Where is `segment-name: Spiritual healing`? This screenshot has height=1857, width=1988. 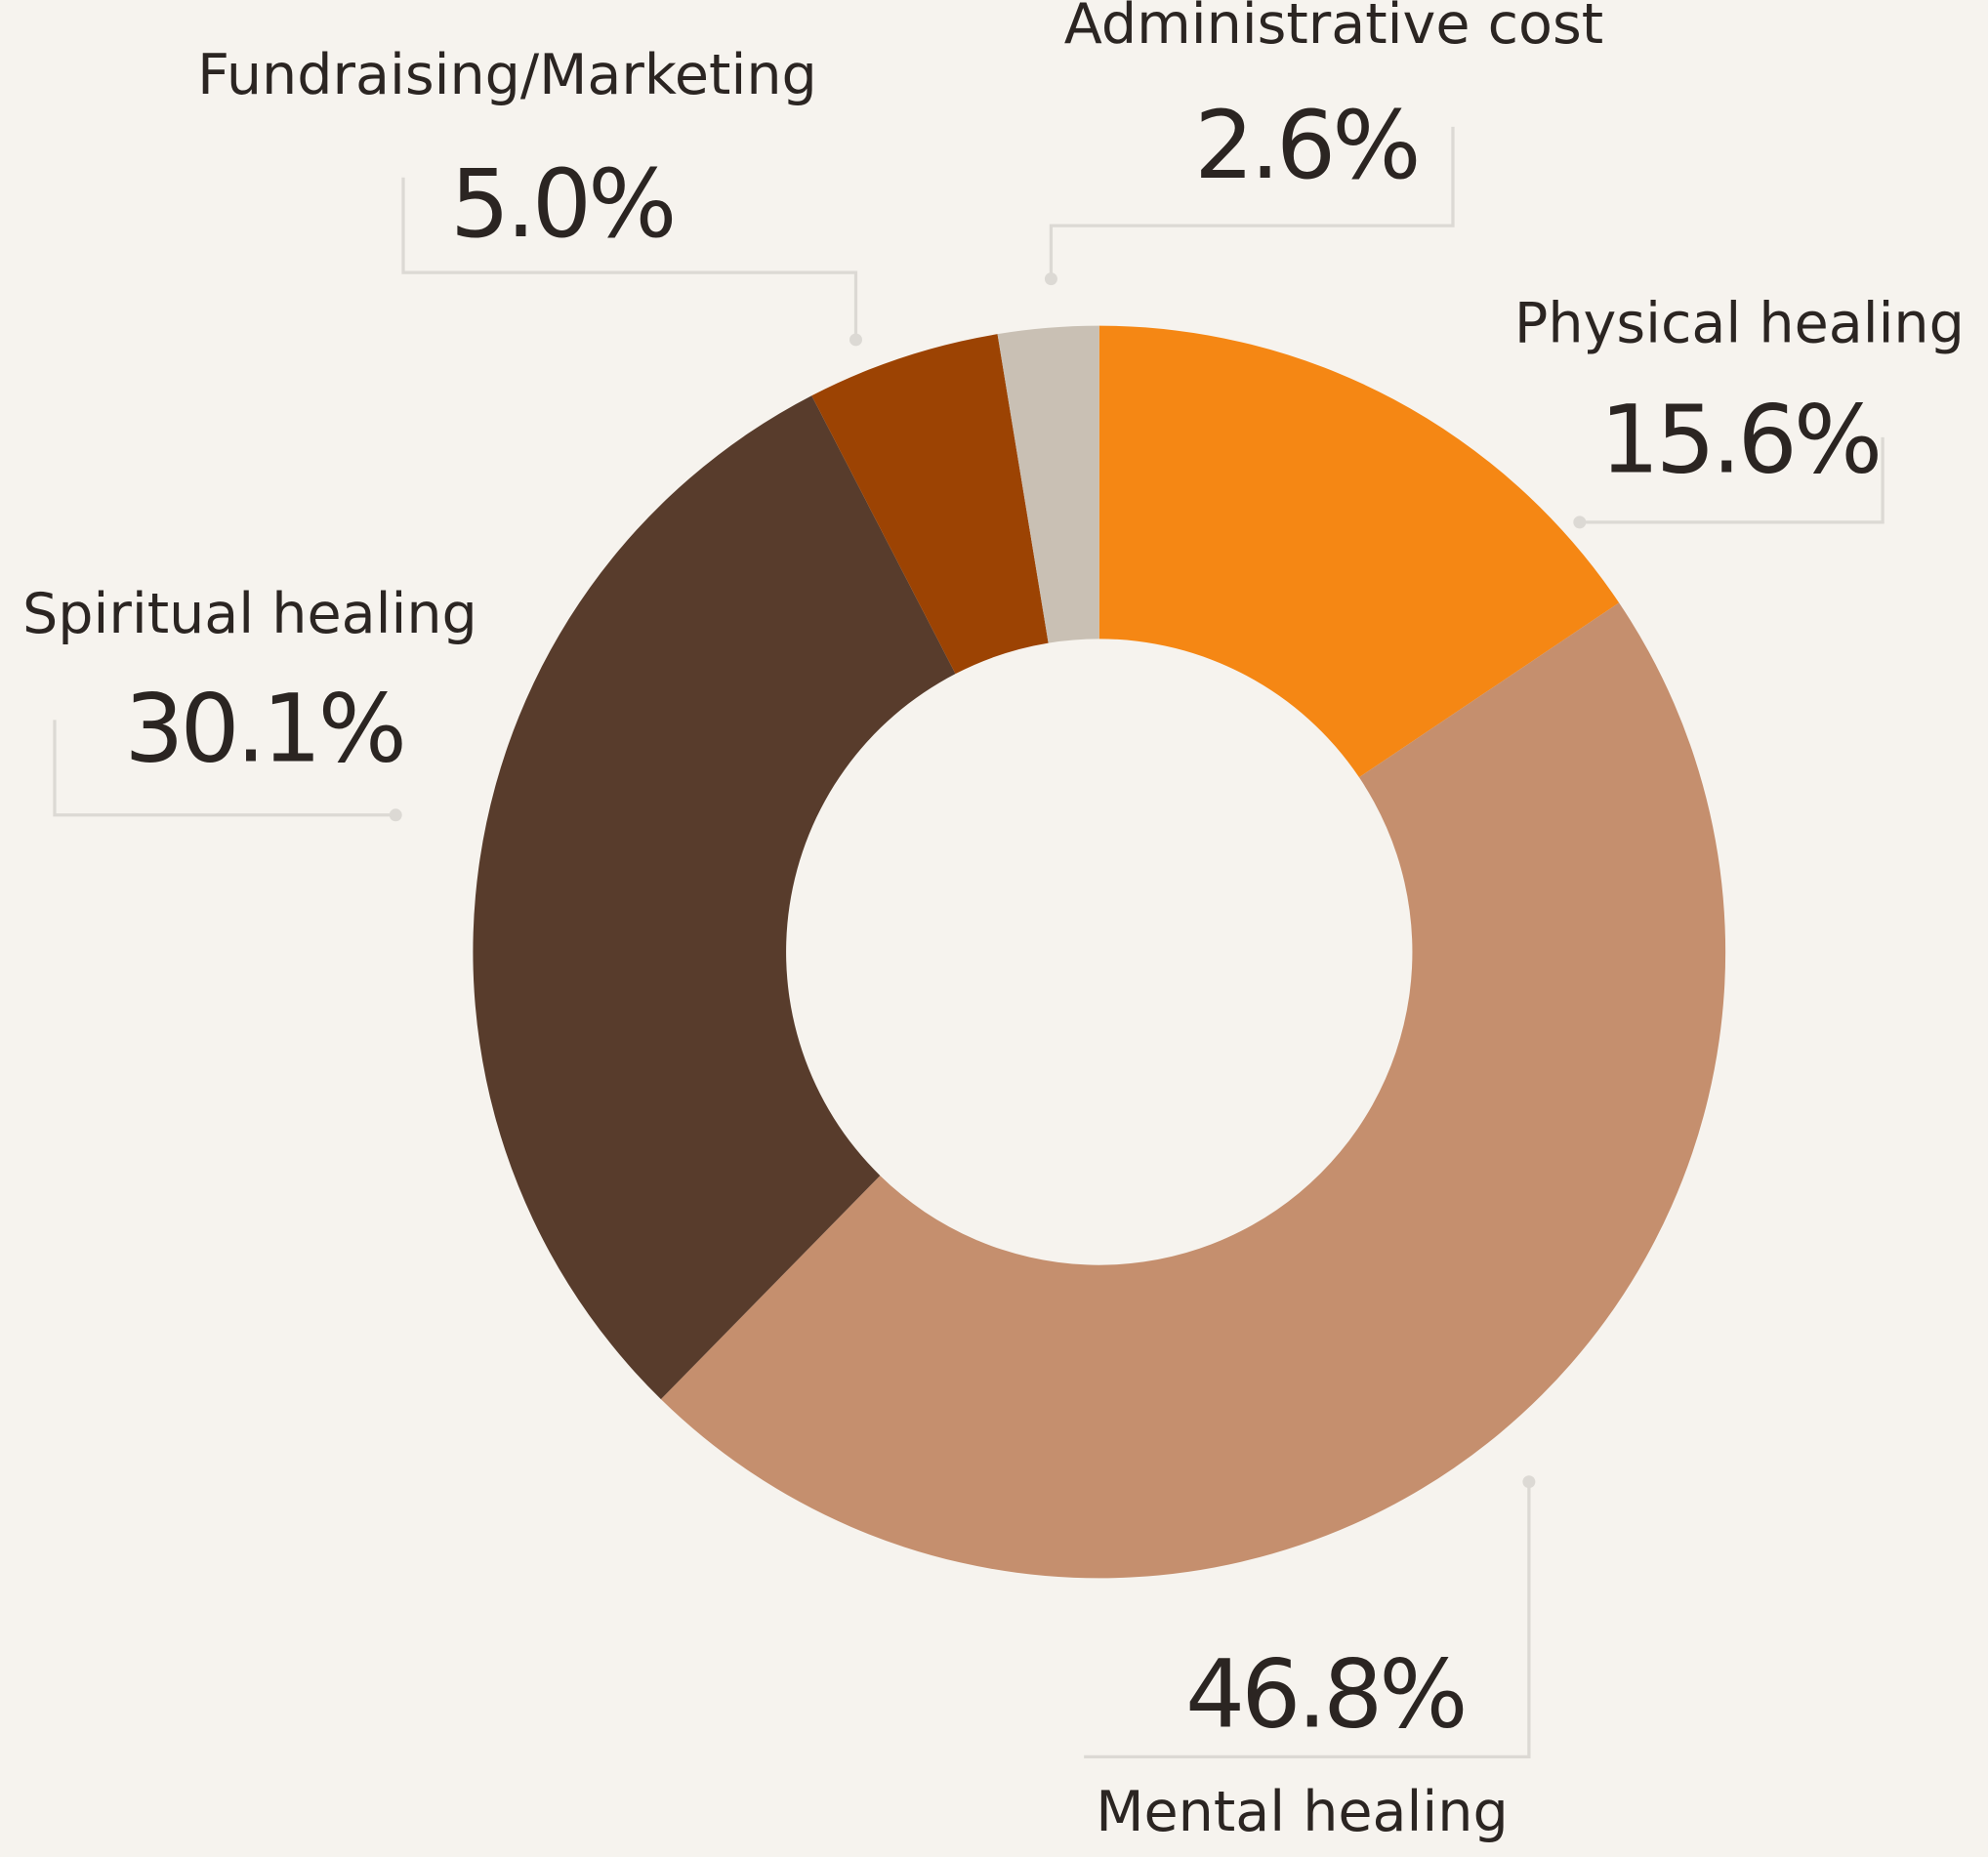 segment-name: Spiritual healing is located at coordinates (249, 614).